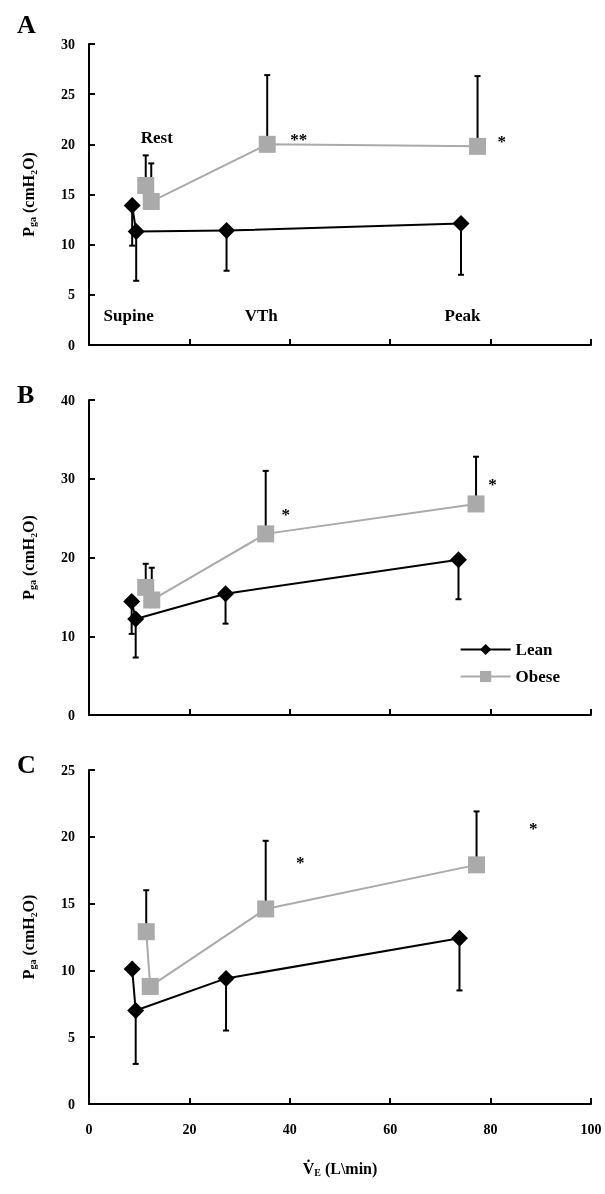 This screenshot has height=1194, width=605. Describe the element at coordinates (189, 1129) in the screenshot. I see `x-tick-label: 20` at that location.